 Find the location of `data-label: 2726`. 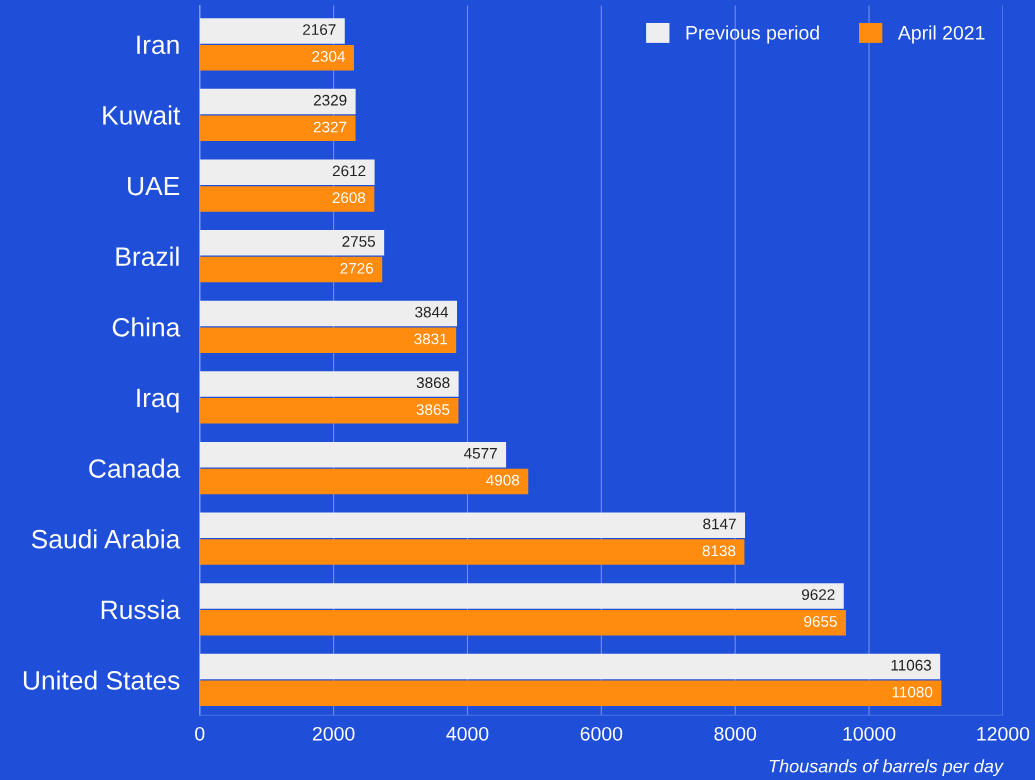

data-label: 2726 is located at coordinates (357, 268).